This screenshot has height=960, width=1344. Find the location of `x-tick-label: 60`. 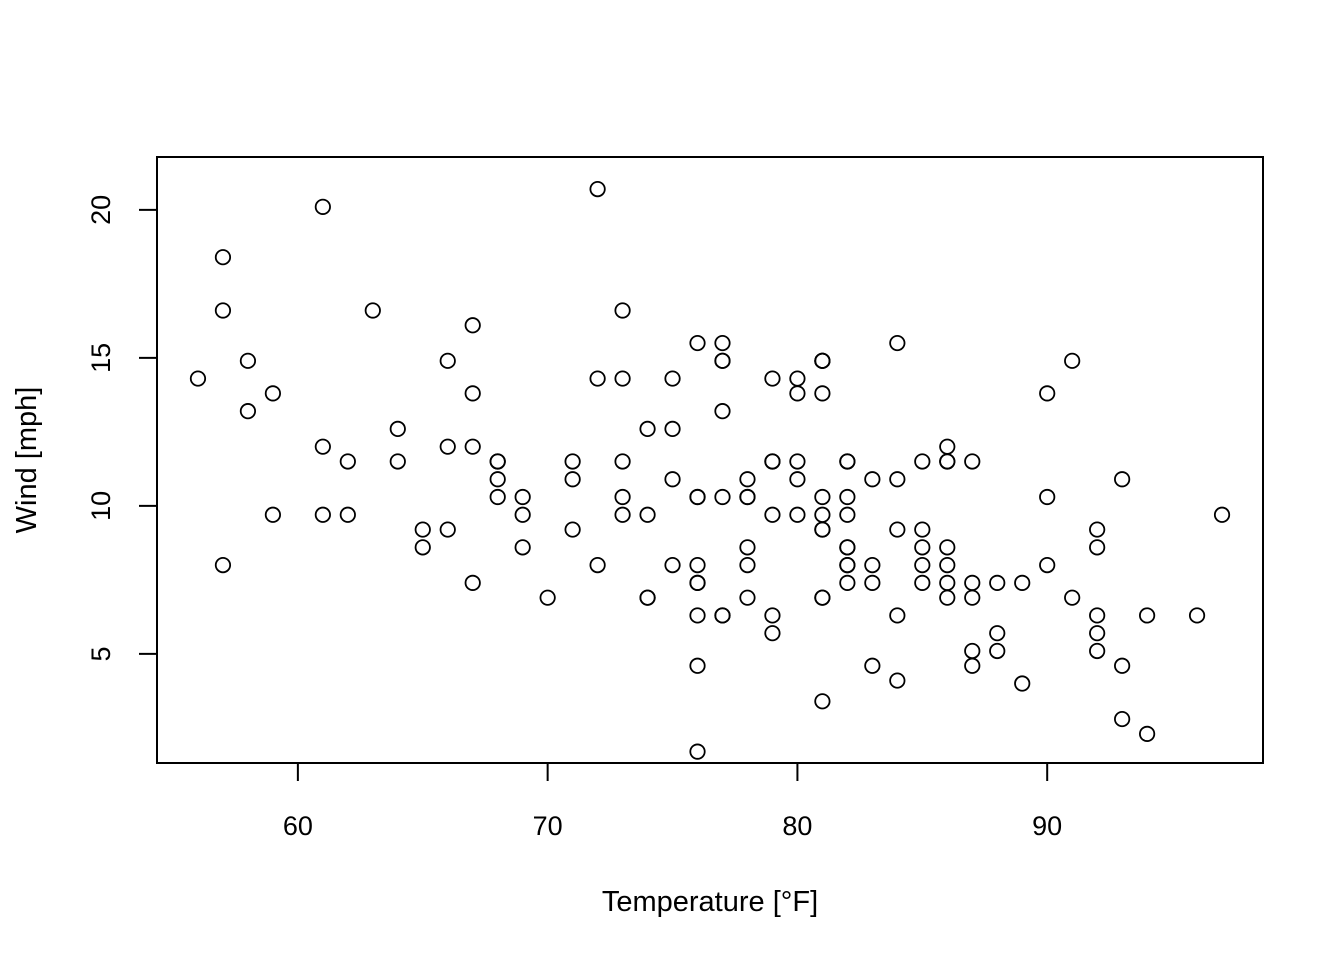

x-tick-label: 60 is located at coordinates (298, 826).